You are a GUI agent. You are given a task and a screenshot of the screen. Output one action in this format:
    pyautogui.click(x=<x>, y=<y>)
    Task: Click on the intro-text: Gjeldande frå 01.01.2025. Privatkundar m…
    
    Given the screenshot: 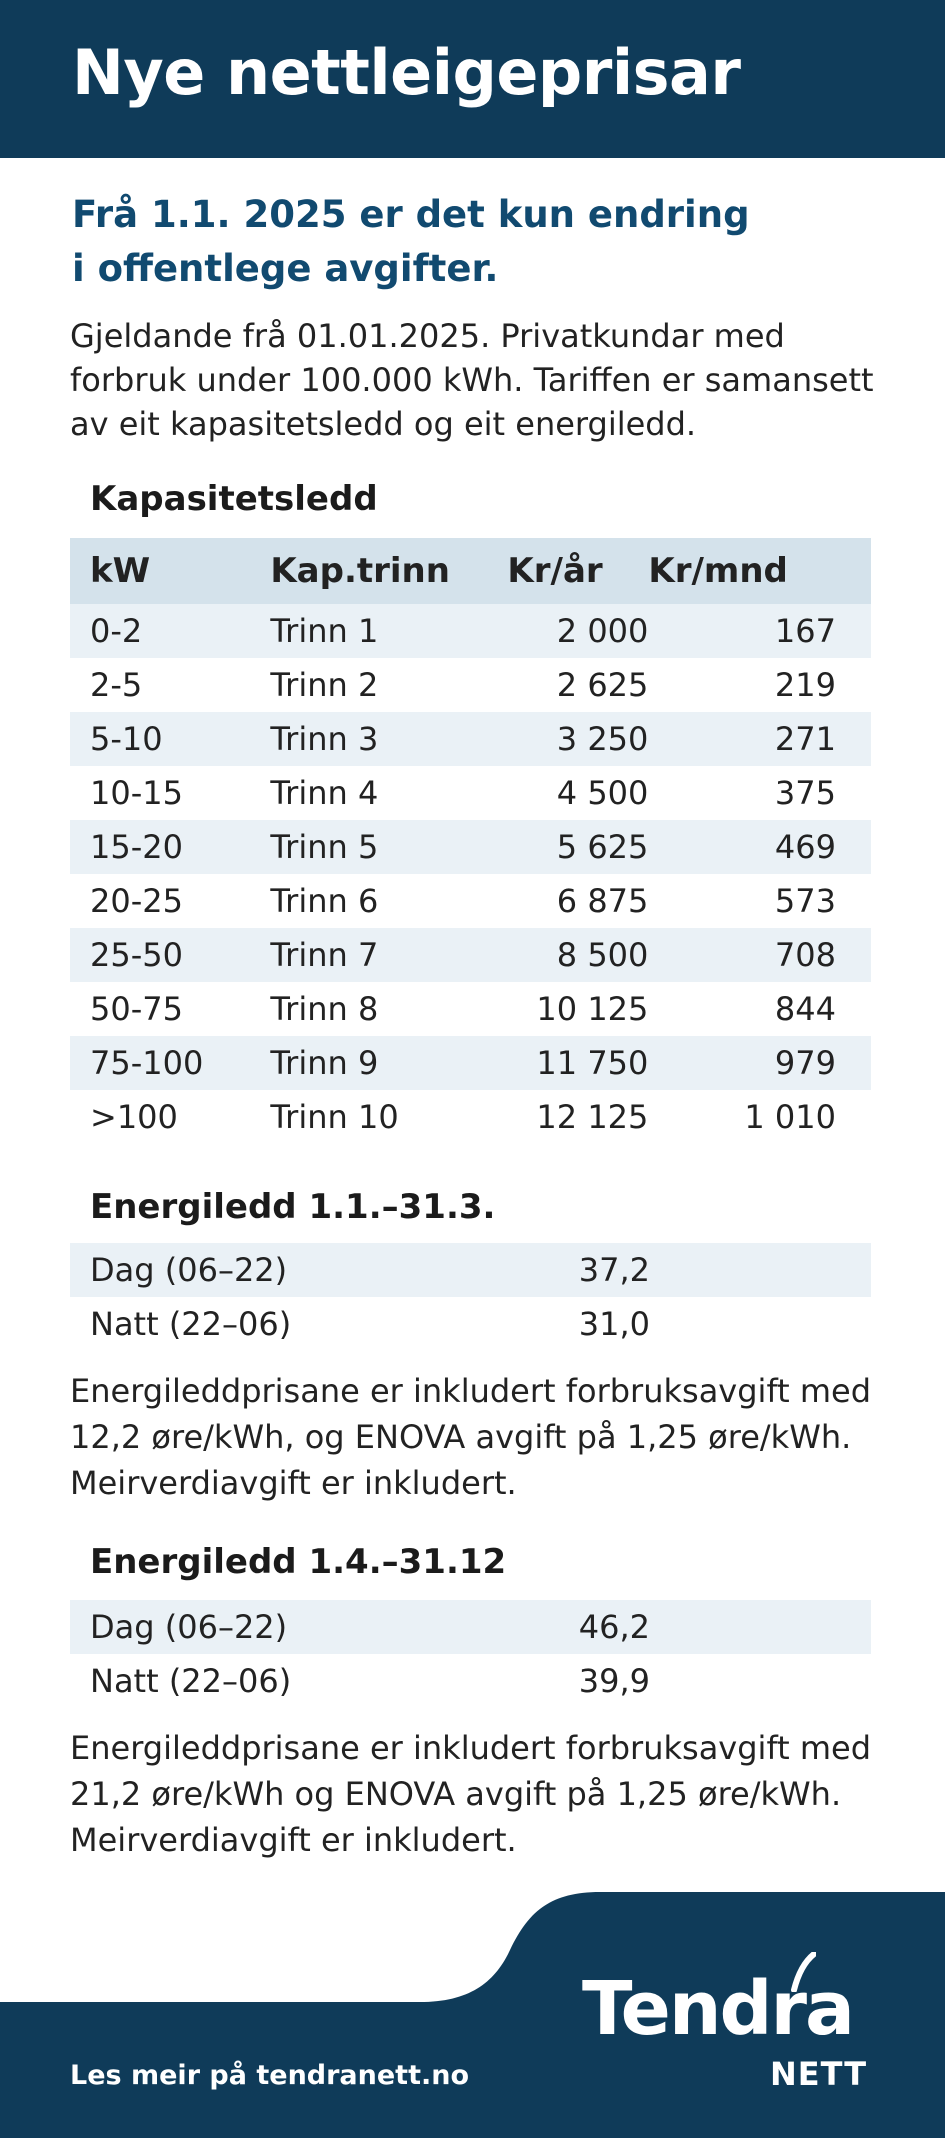 What is the action you would take?
    pyautogui.click(x=480, y=380)
    